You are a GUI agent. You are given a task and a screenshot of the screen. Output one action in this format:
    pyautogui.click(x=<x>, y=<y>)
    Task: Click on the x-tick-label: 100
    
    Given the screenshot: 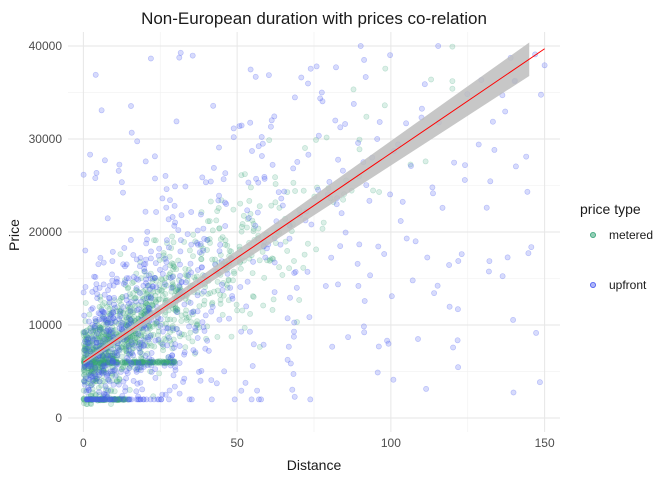 What is the action you would take?
    pyautogui.click(x=391, y=443)
    